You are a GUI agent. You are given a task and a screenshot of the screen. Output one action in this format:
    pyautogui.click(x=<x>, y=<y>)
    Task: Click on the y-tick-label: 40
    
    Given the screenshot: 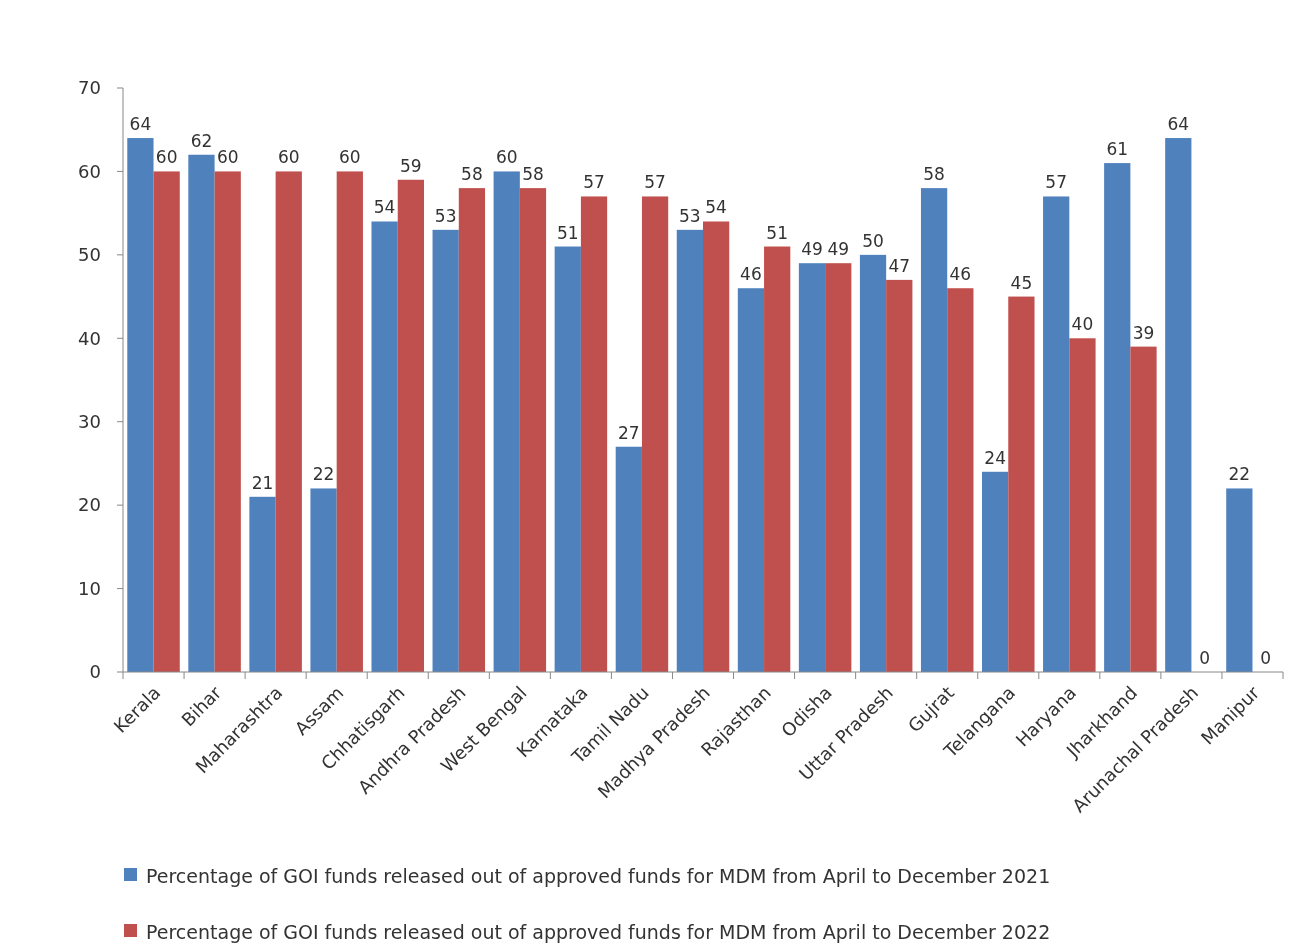 What is the action you would take?
    pyautogui.click(x=89, y=338)
    